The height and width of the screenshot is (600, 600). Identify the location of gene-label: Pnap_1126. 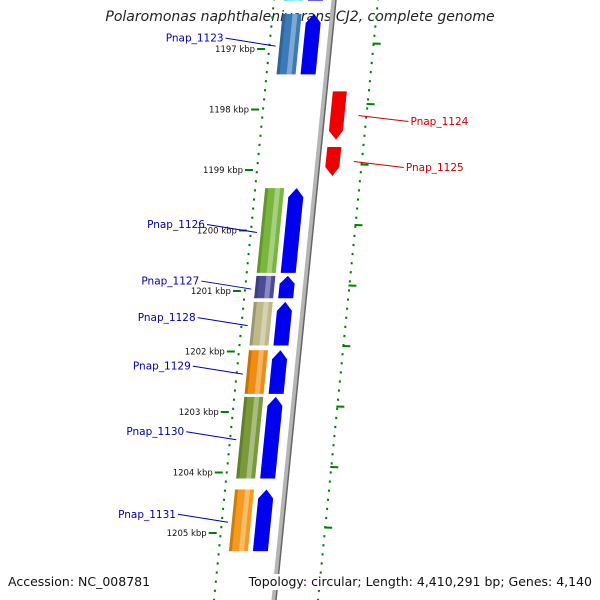
(176, 225).